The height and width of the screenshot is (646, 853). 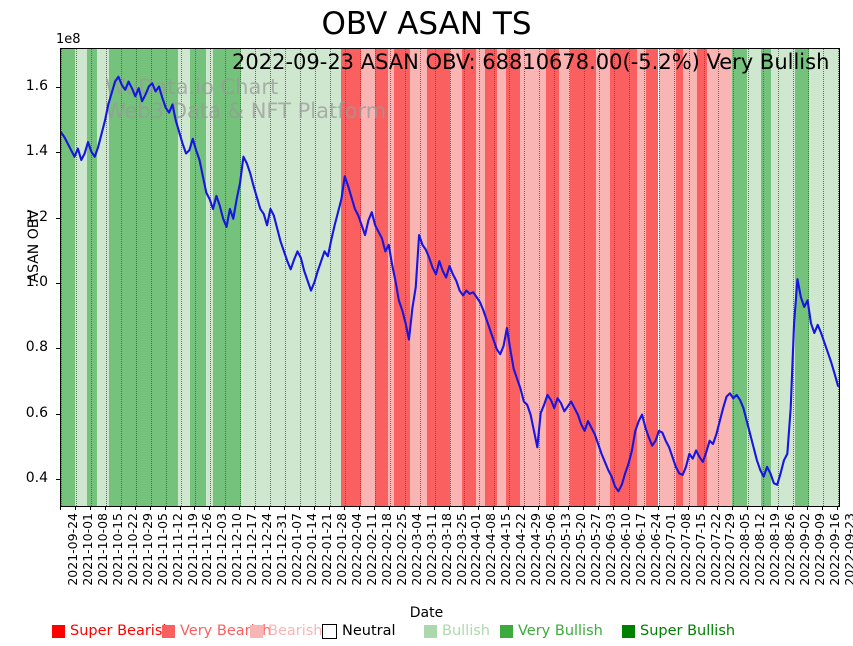 I want to click on x-tick-label: 2021-10-22, so click(x=132, y=549).